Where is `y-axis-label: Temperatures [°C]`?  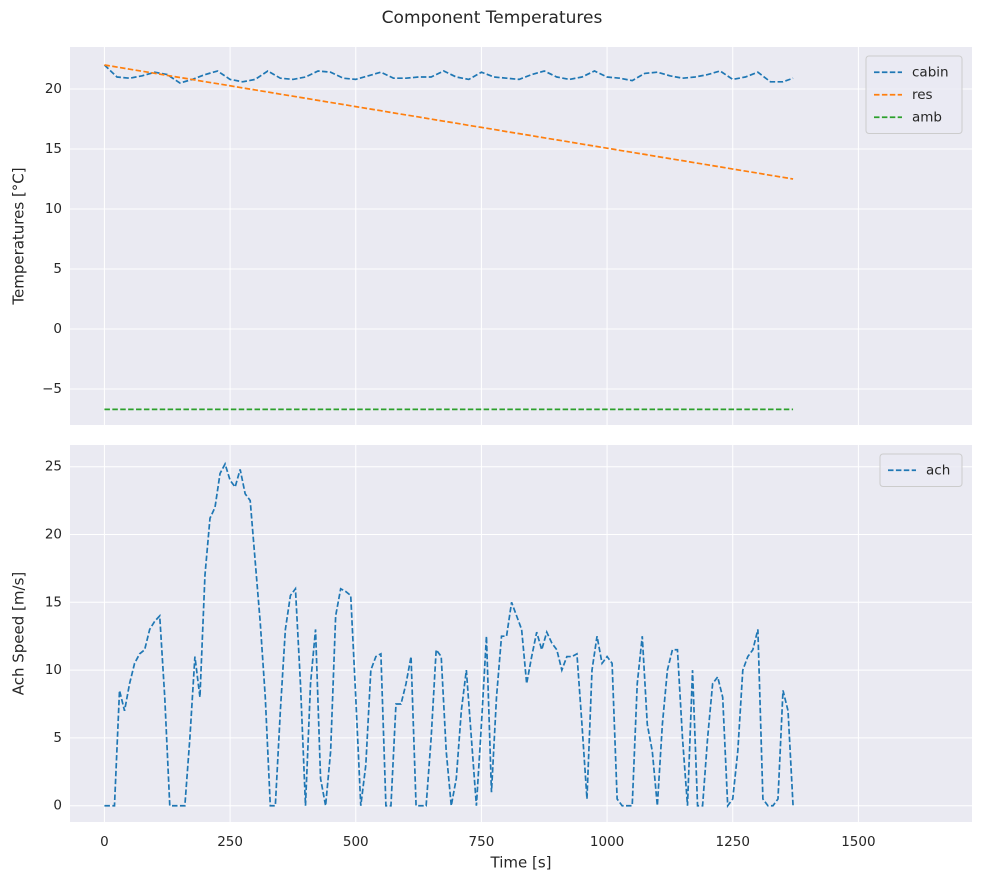
y-axis-label: Temperatures [°C] is located at coordinates (19, 236).